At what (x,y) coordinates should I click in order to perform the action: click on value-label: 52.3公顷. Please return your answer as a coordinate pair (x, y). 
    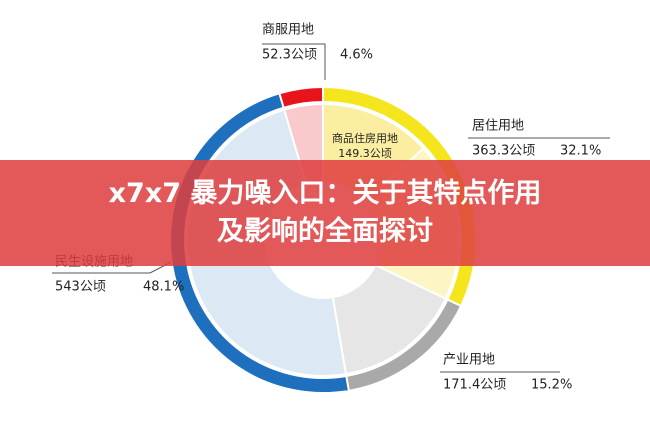
    Looking at the image, I should click on (289, 55).